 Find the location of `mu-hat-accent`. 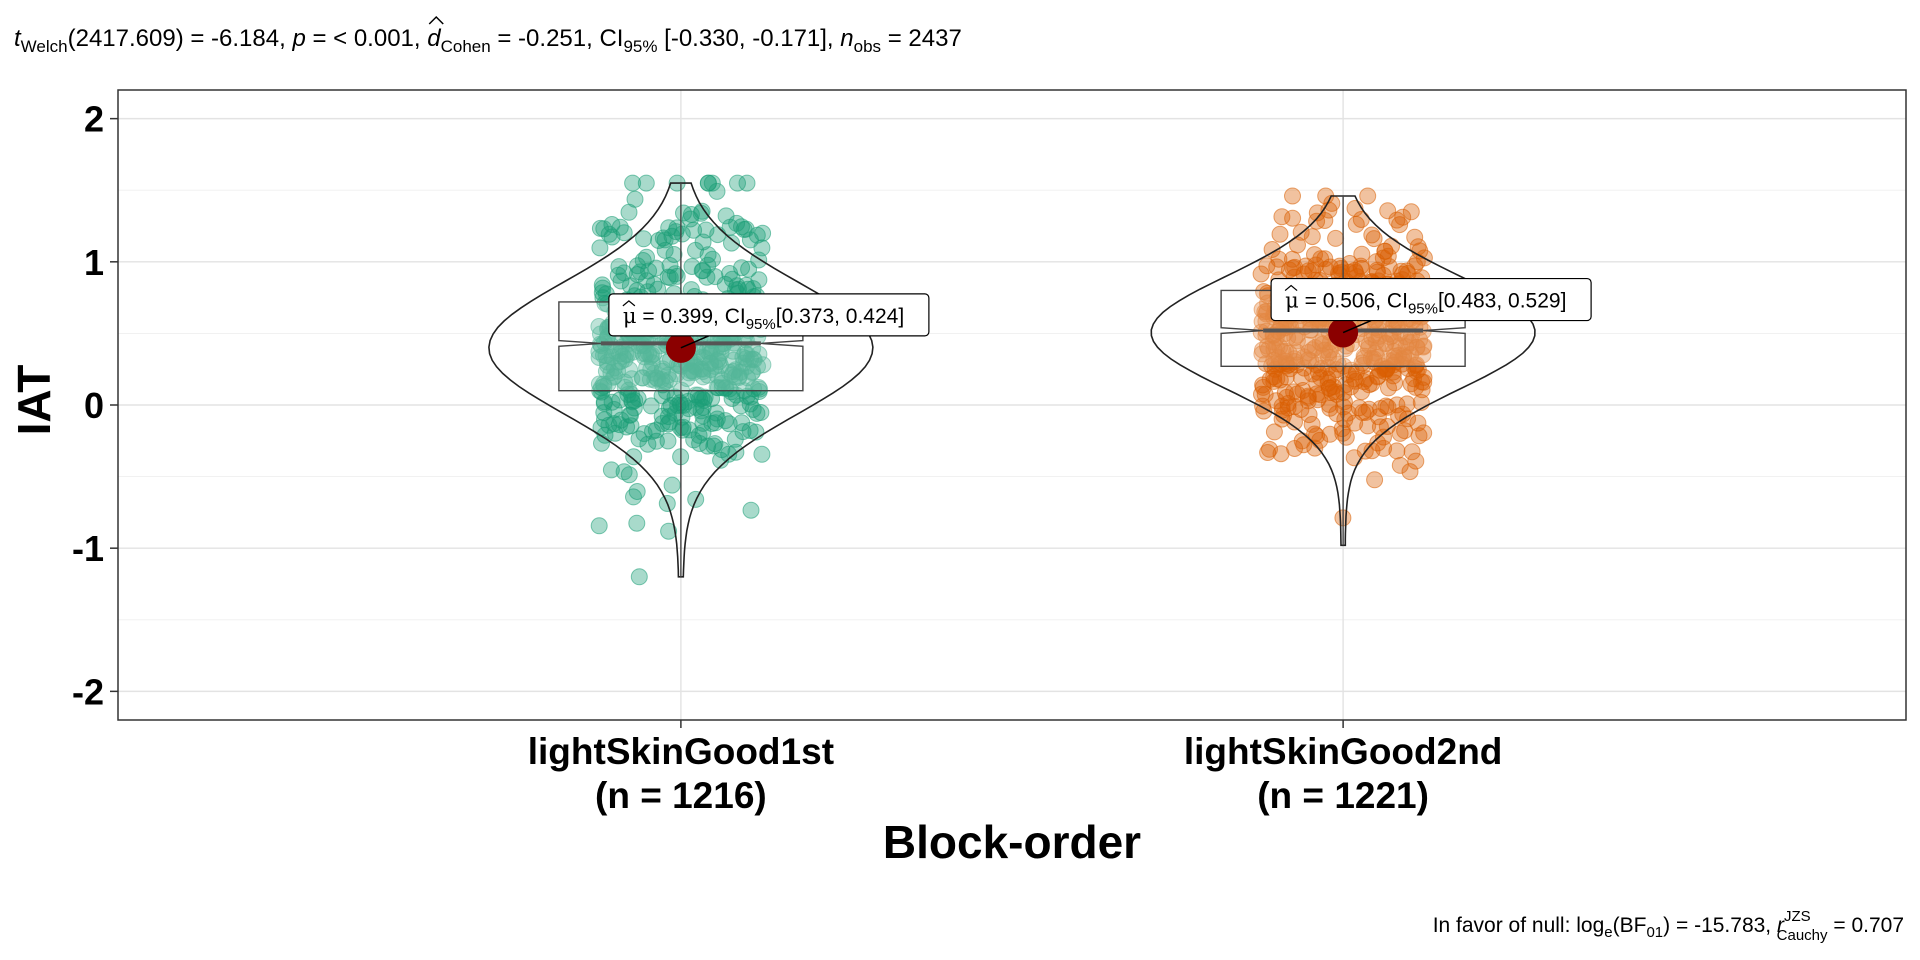

mu-hat-accent is located at coordinates (1291, 288).